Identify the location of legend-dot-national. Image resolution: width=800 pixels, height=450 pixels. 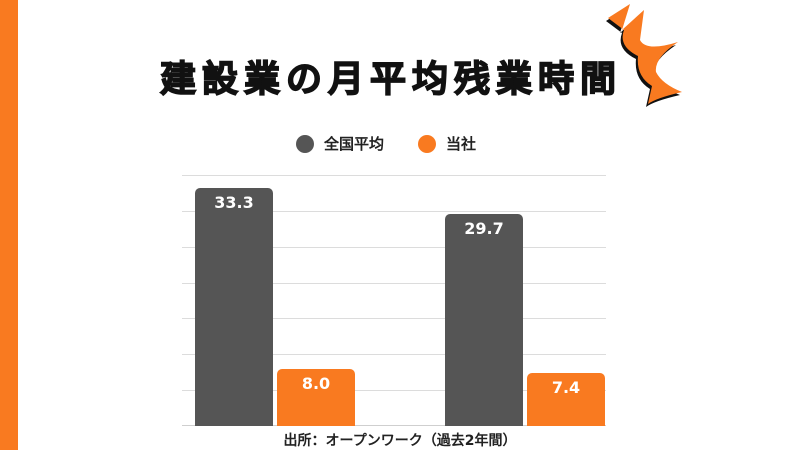
(305, 143).